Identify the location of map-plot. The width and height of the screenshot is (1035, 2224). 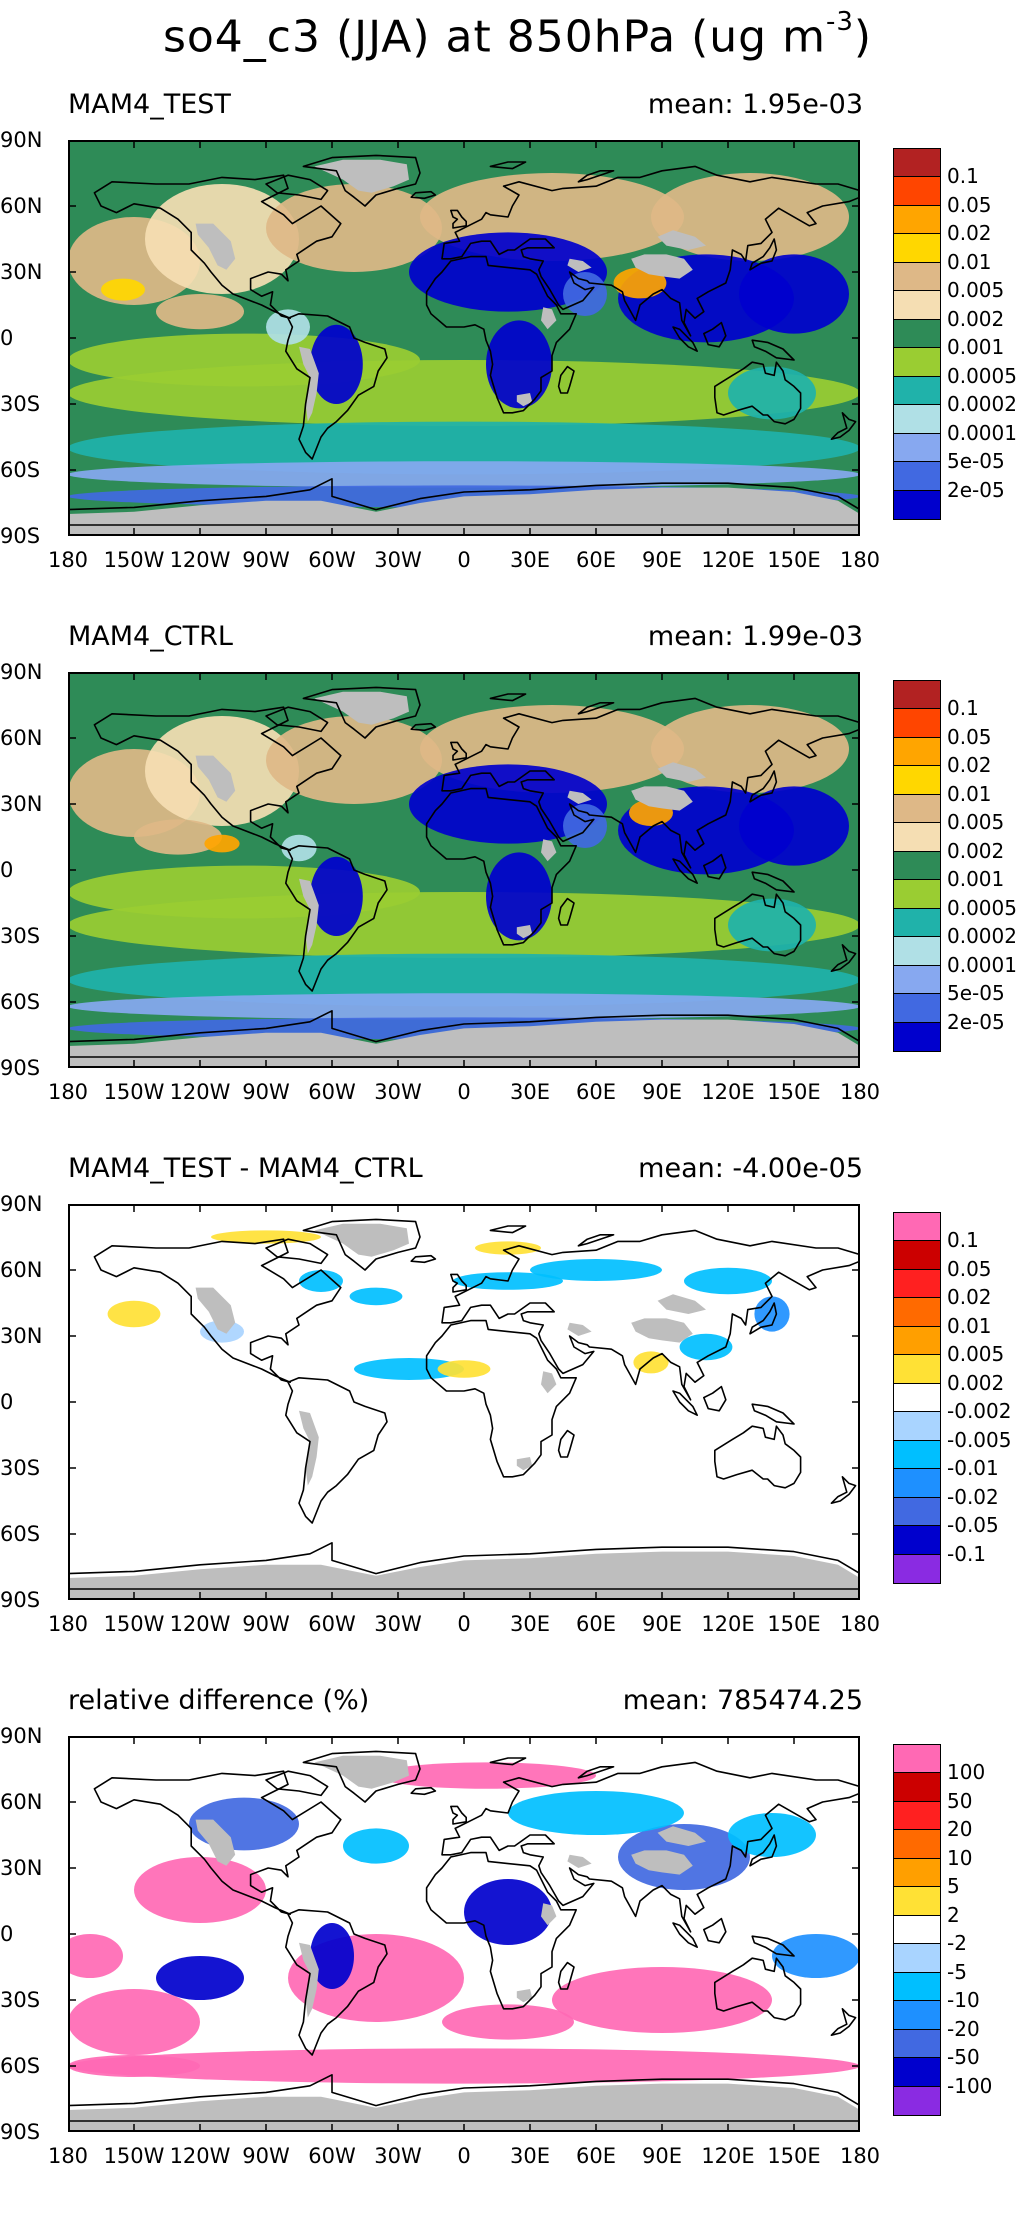
(464, 1402).